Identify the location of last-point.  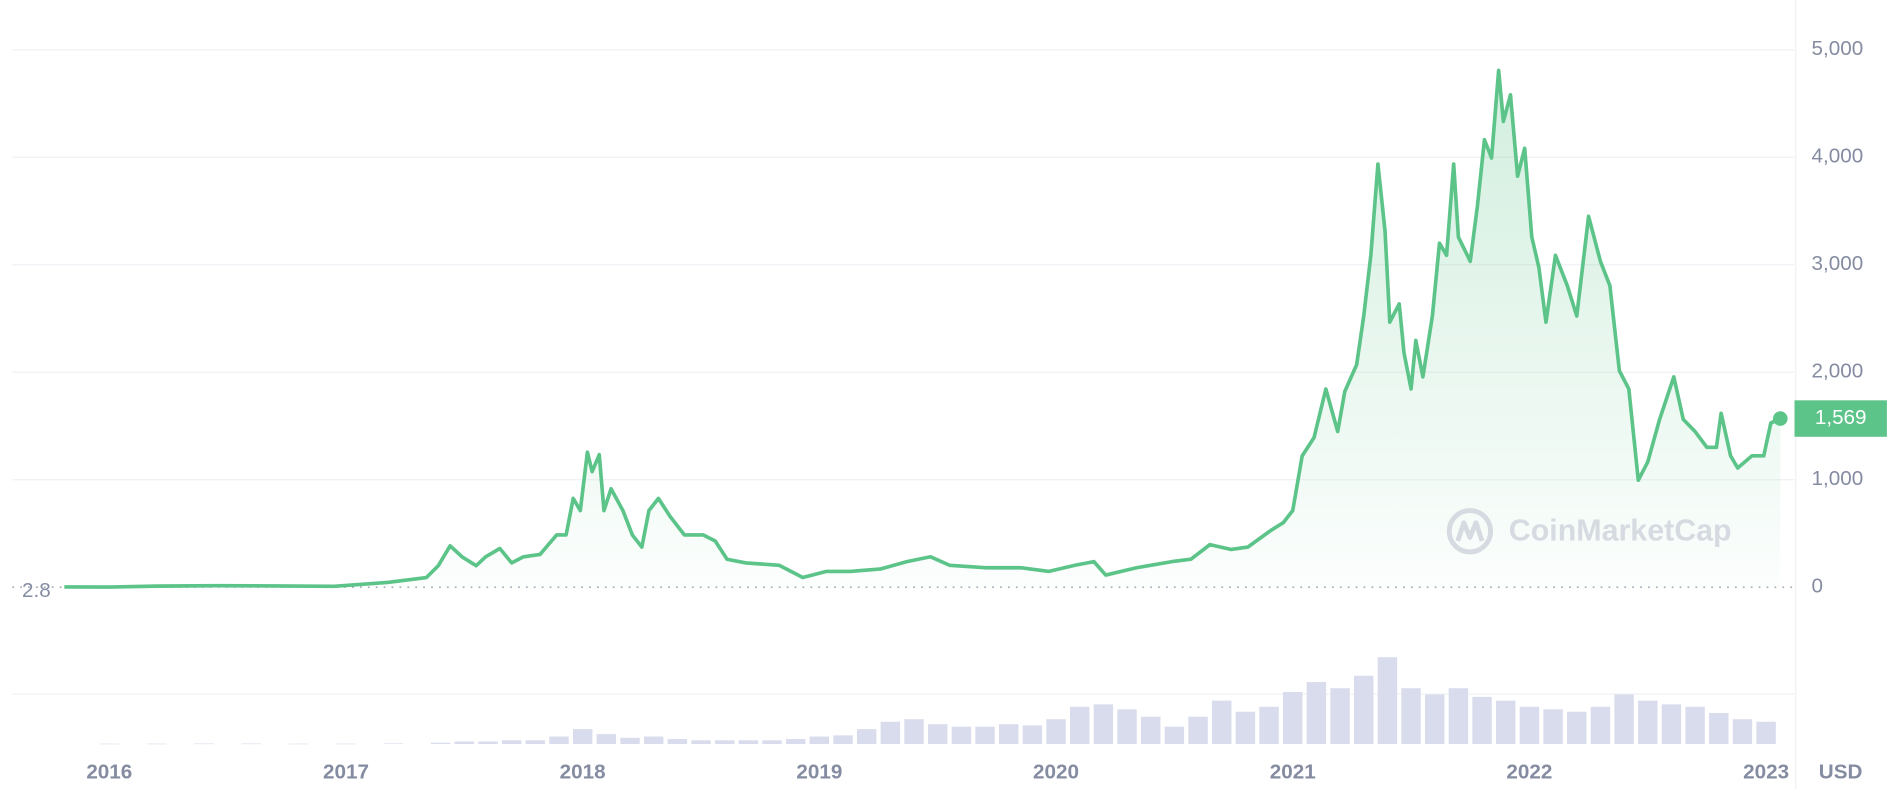
(1780, 418).